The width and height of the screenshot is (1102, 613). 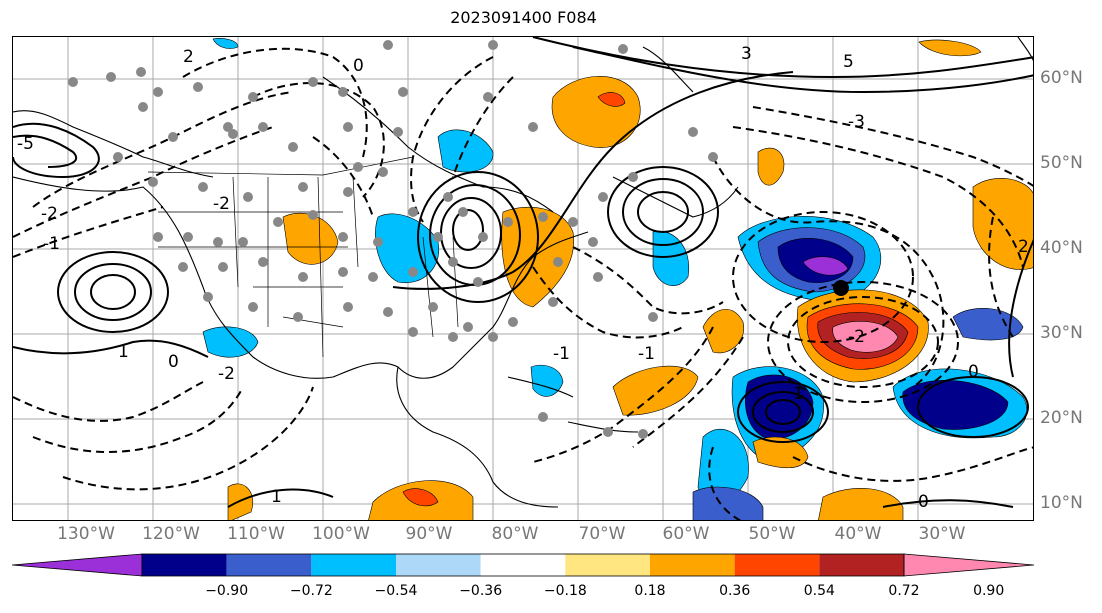 What do you see at coordinates (904, 591) in the screenshot?
I see `colorbar-tick-label: 0.72` at bounding box center [904, 591].